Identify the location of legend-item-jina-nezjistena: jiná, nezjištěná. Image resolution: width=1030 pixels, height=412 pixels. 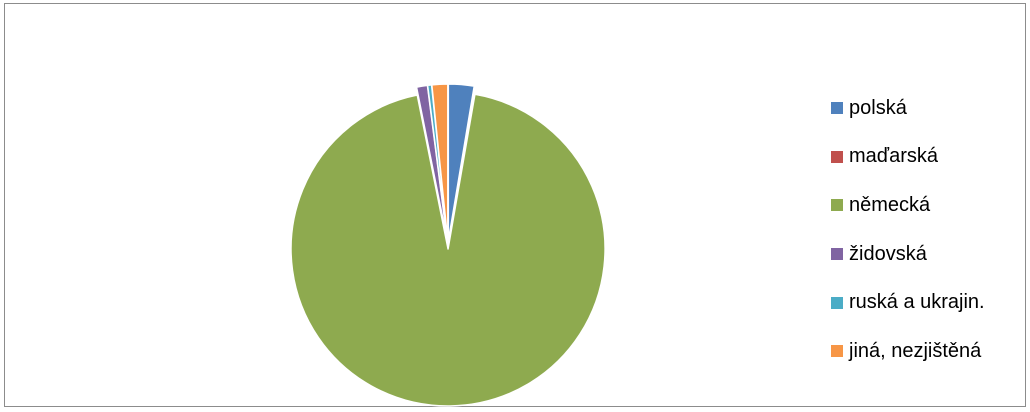
(908, 351).